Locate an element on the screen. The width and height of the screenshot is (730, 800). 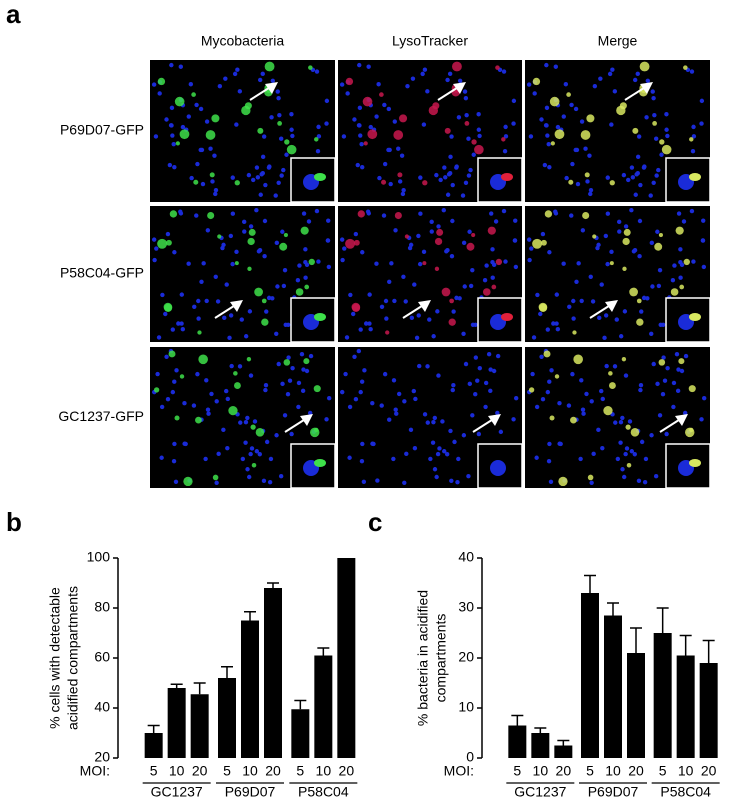
column-title: LysoTracker is located at coordinates (430, 41).